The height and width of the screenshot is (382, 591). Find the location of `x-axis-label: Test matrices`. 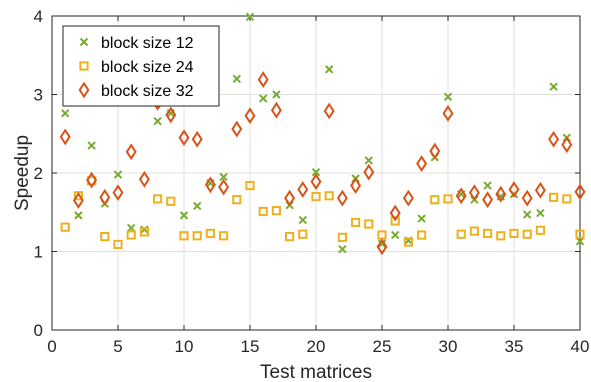

x-axis-label: Test matrices is located at coordinates (316, 372).